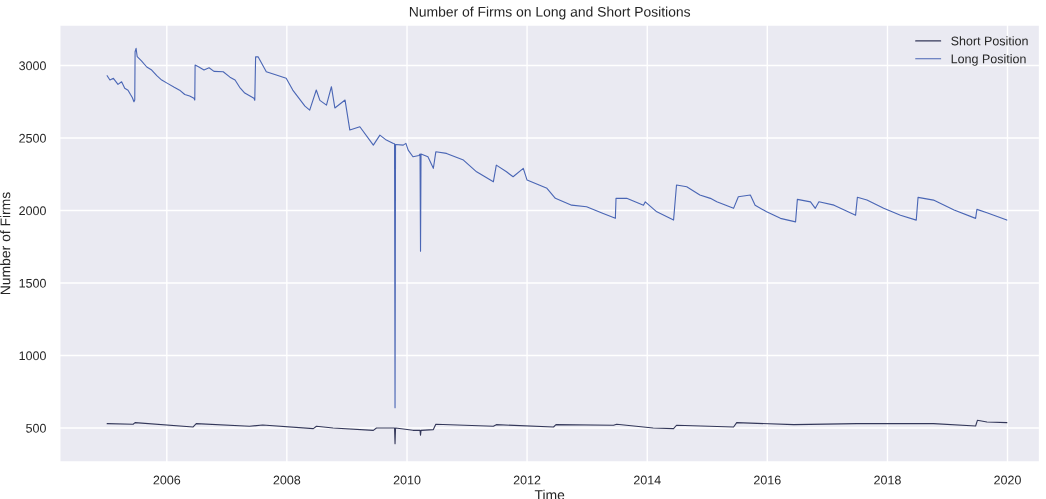 This screenshot has height=499, width=1046. Describe the element at coordinates (32, 66) in the screenshot. I see `y-tick-label: 3000` at that location.